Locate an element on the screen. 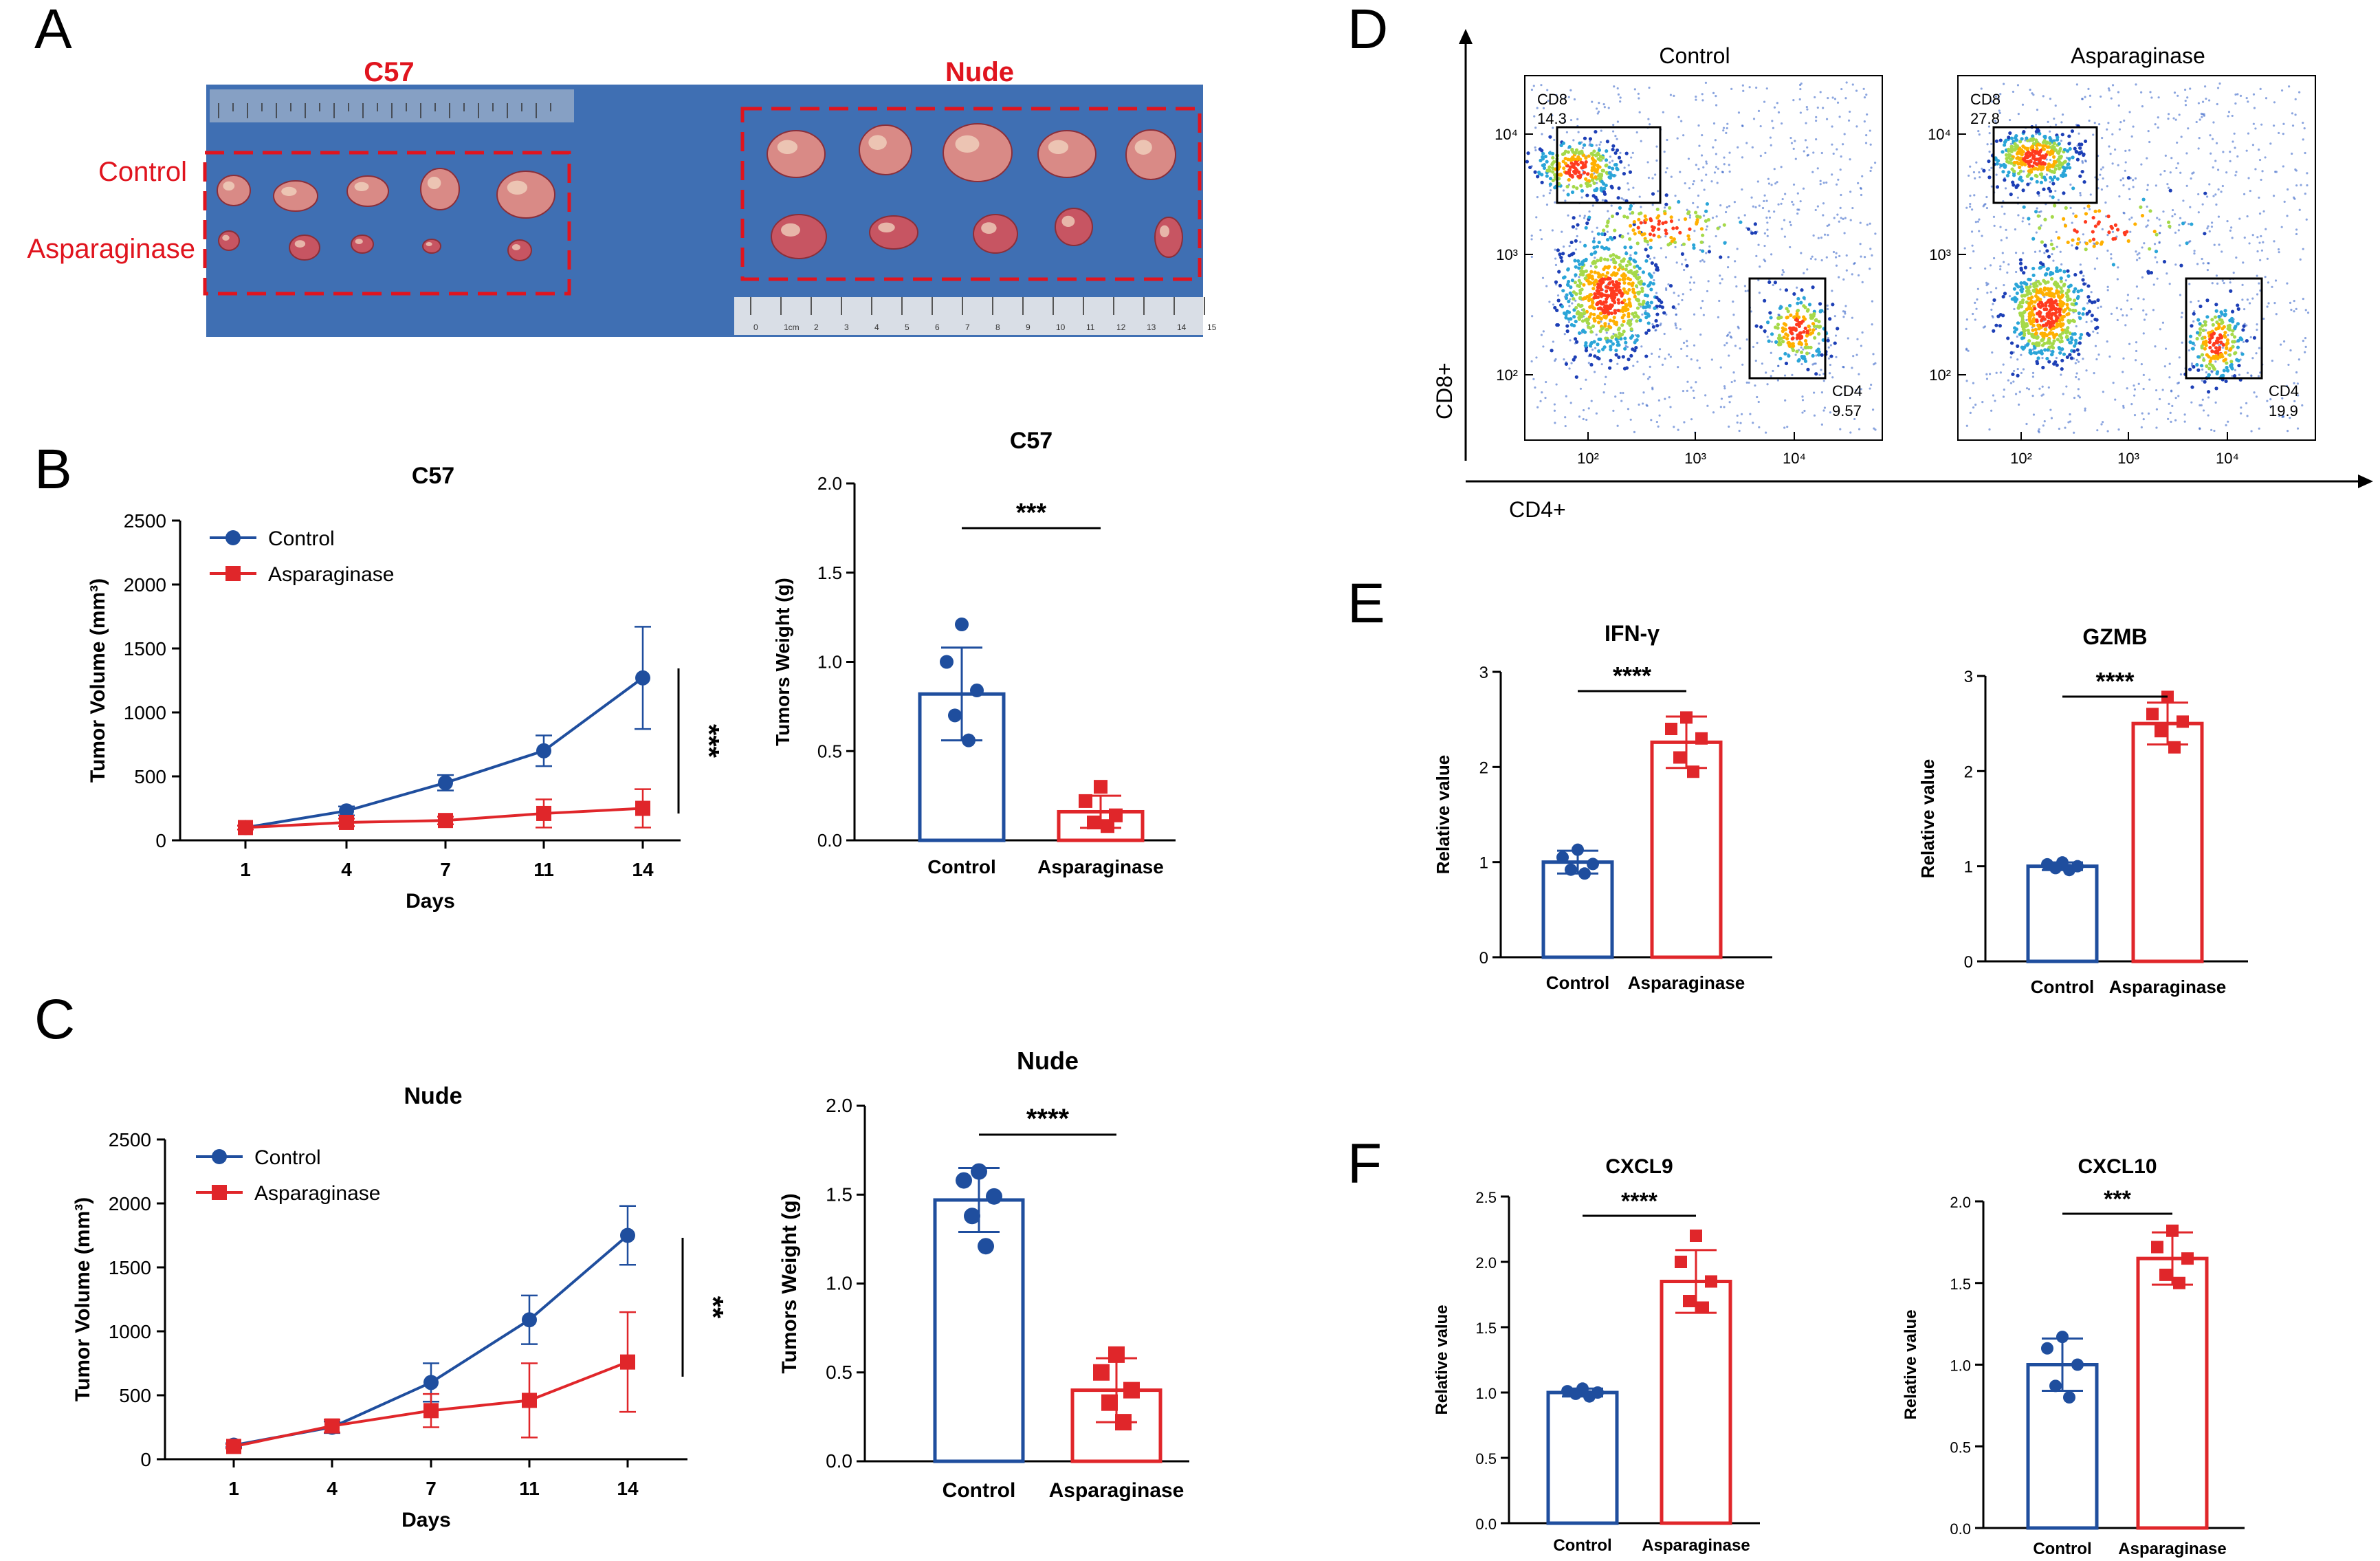  panel-a-title-nude: Nude is located at coordinates (979, 72).